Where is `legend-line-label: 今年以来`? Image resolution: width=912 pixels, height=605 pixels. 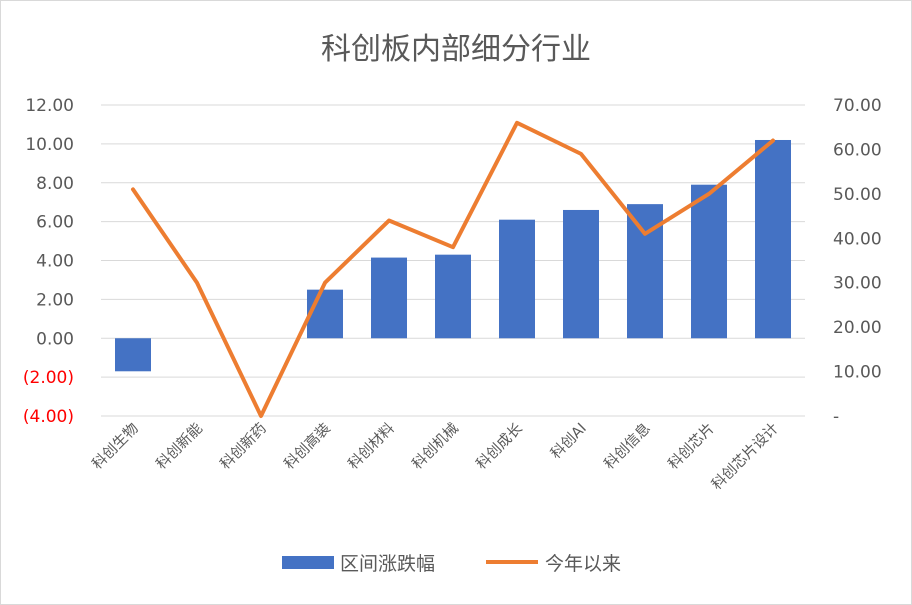
legend-line-label: 今年以来 is located at coordinates (583, 564).